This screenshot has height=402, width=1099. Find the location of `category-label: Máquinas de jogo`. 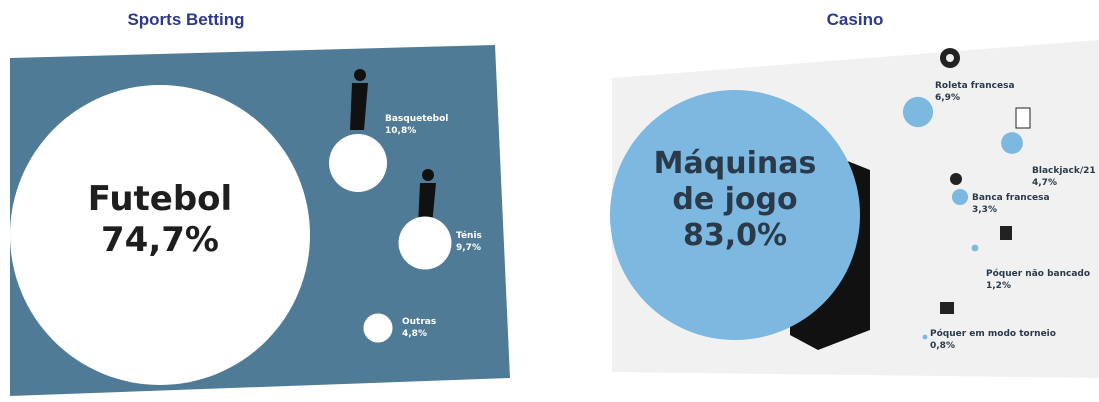

category-label: Máquinas de jogo is located at coordinates (735, 181).